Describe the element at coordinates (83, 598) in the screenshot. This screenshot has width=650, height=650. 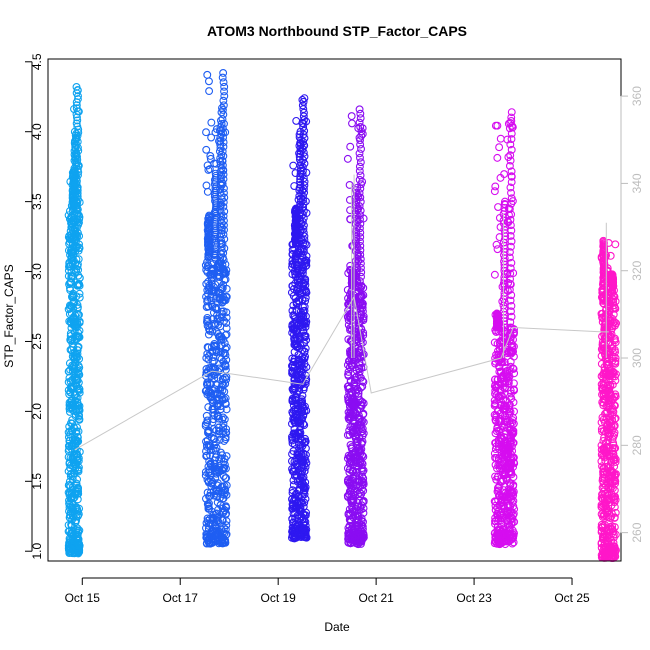
I see `x-tick-label: Oct 15` at that location.